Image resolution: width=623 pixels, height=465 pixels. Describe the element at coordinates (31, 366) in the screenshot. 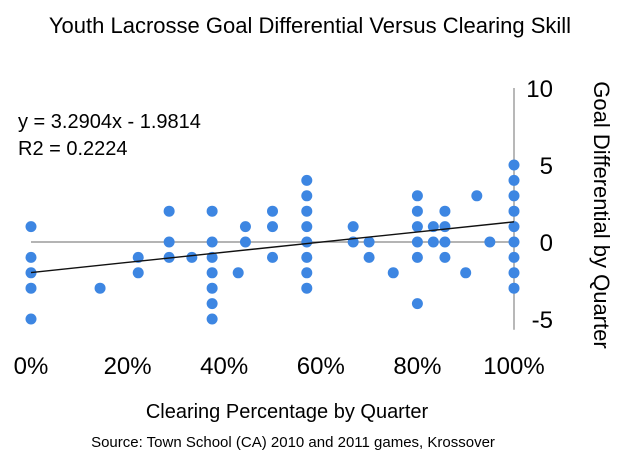

I see `x-tick-label: 0%` at that location.